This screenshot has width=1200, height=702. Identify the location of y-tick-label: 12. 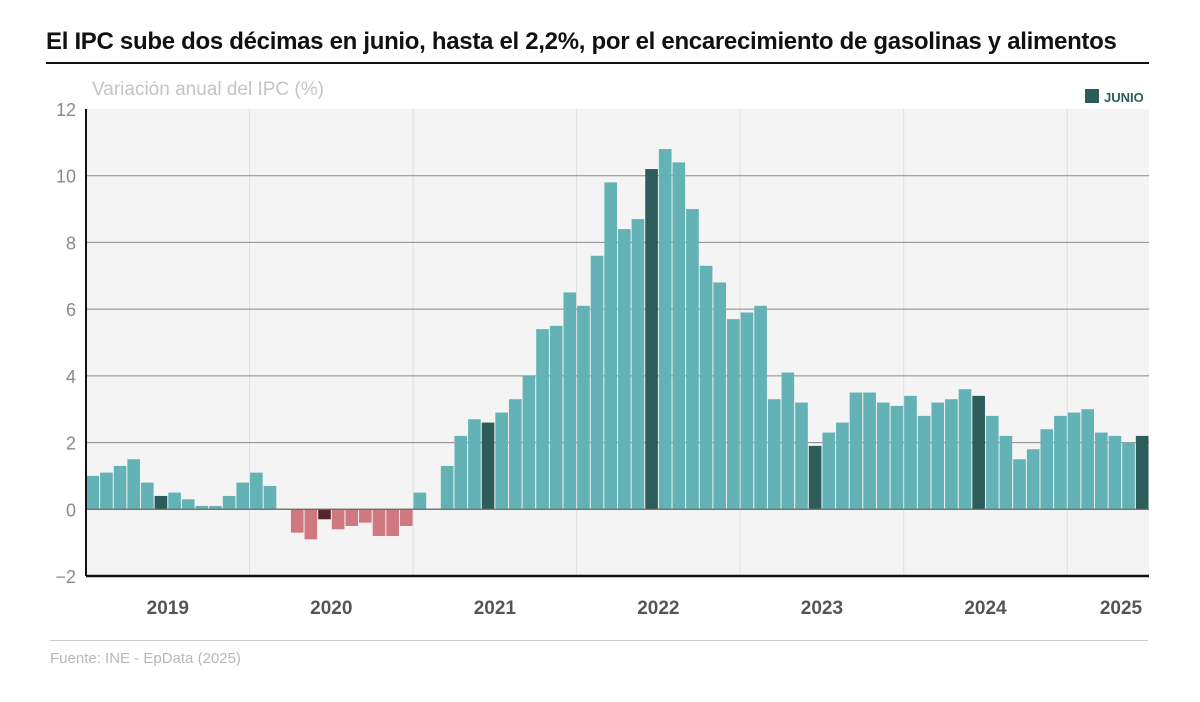
(66, 110).